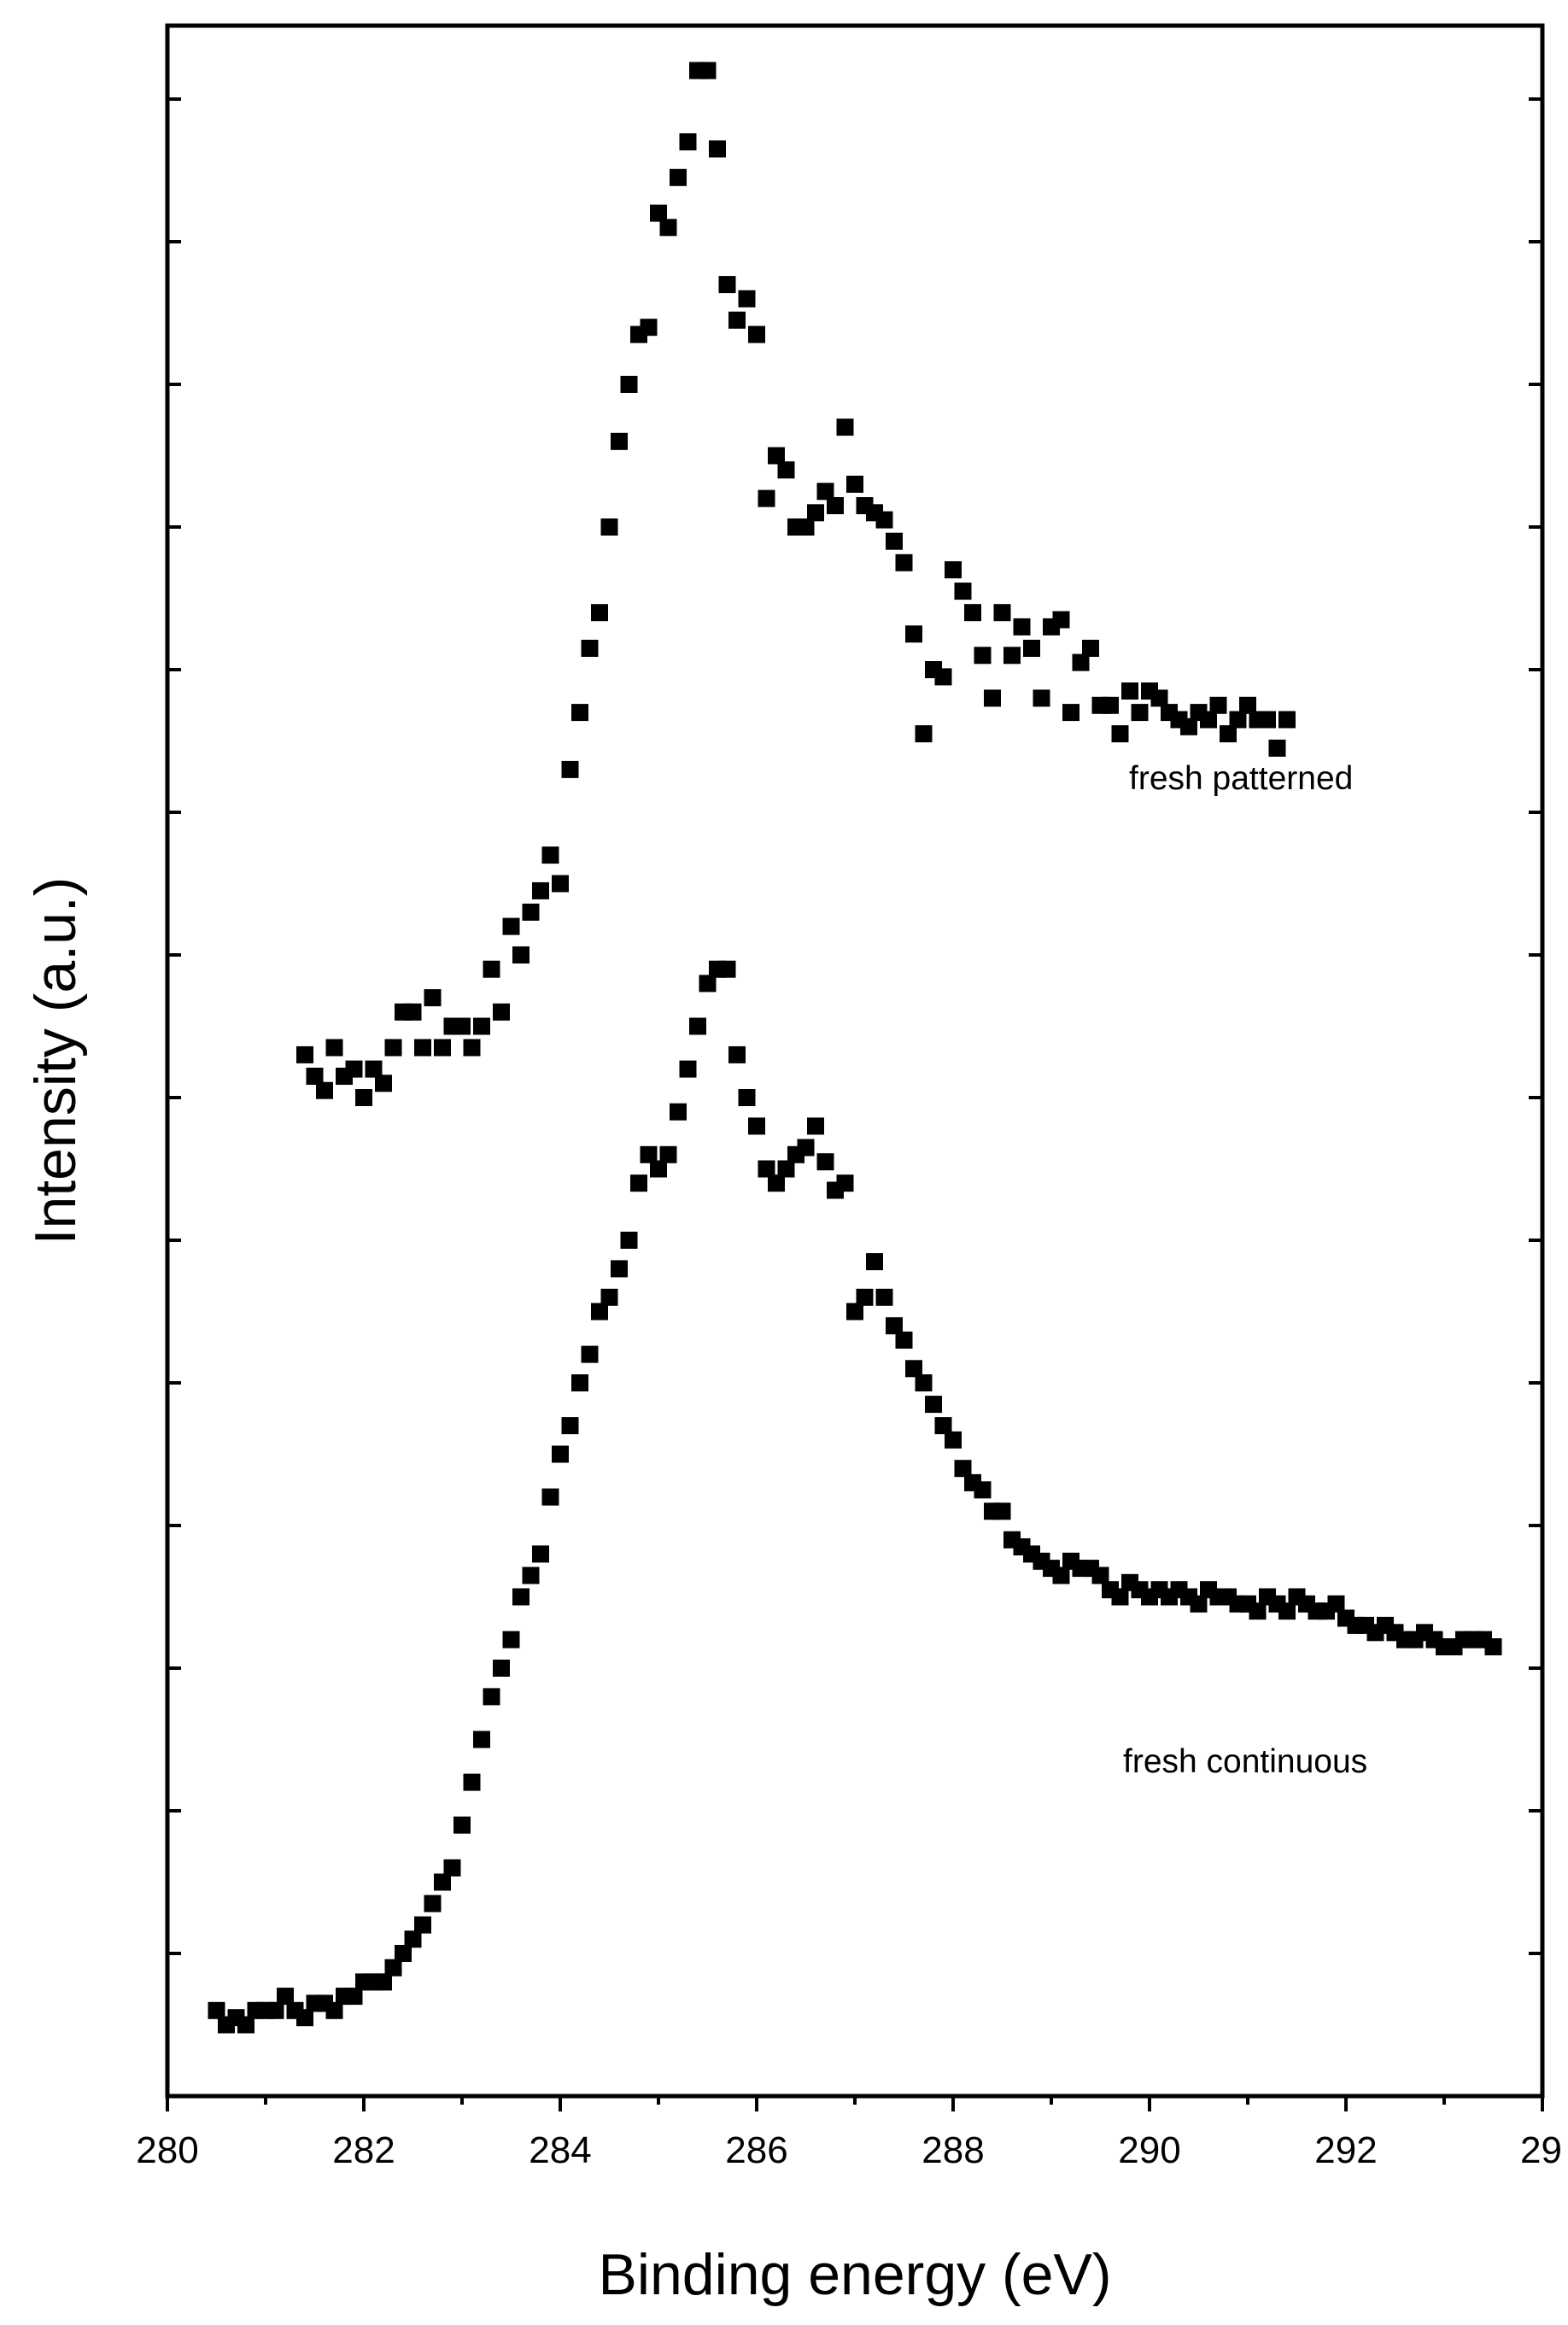 The height and width of the screenshot is (2325, 1568). Describe the element at coordinates (363, 2150) in the screenshot. I see `x-tick-label: 282` at that location.